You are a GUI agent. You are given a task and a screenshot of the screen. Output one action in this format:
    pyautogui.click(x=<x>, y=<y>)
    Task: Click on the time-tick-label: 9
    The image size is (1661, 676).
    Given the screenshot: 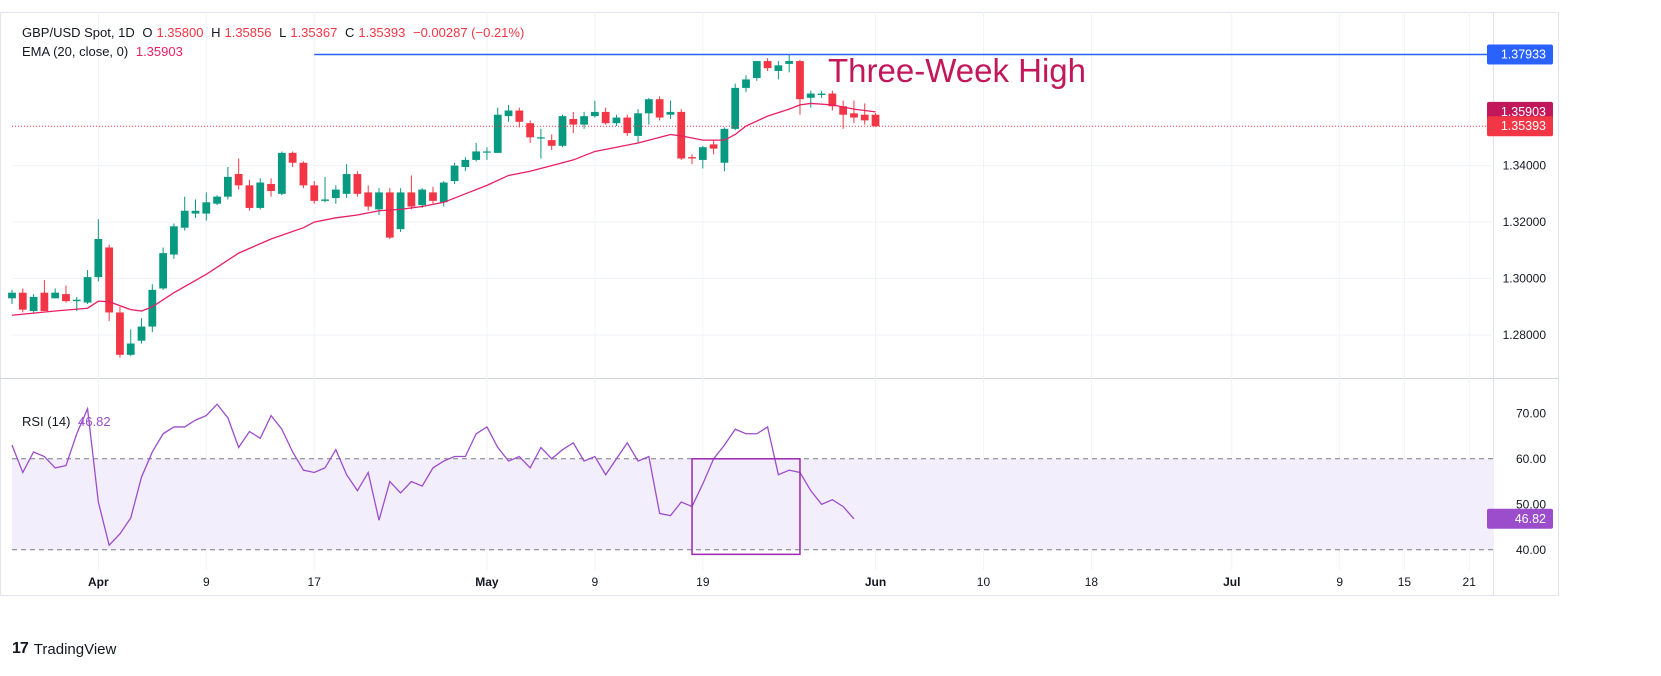 What is the action you would take?
    pyautogui.click(x=1339, y=582)
    